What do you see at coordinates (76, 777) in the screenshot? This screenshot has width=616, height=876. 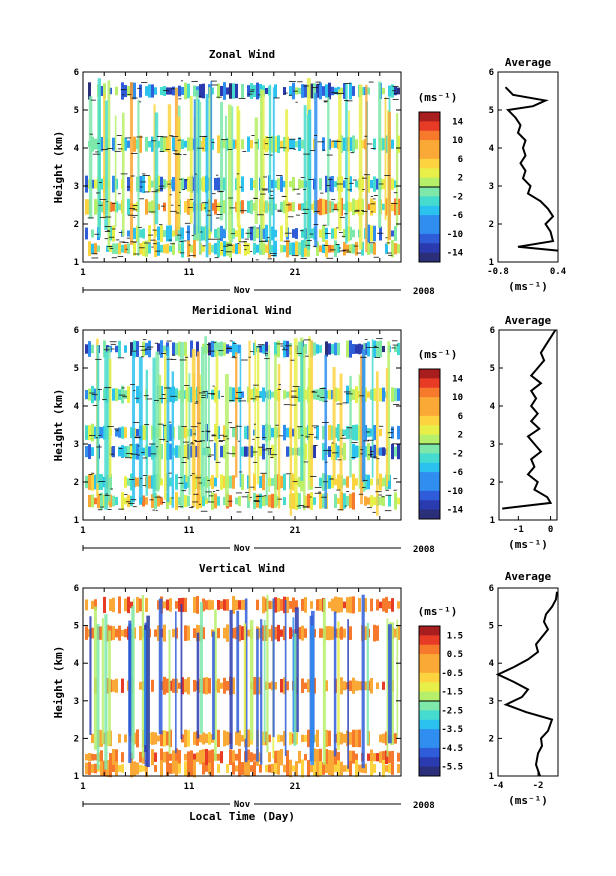 I see `y-tick-label: 1` at bounding box center [76, 777].